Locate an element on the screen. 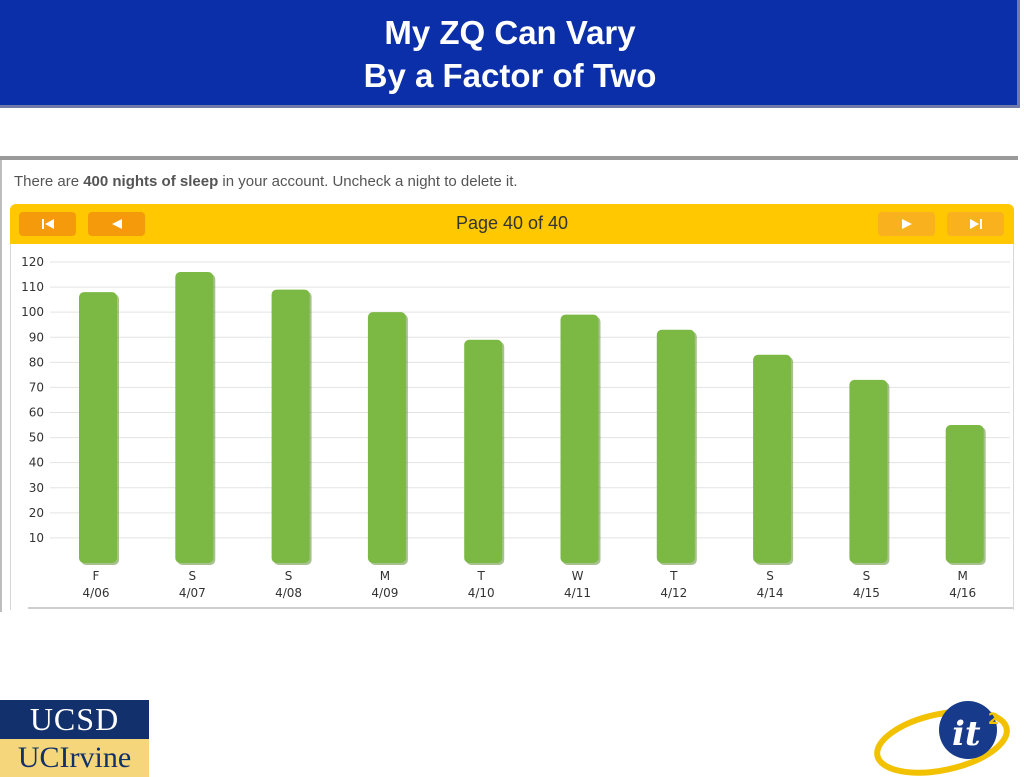 This screenshot has width=1024, height=777. page-indicator: Page 40 of 40 is located at coordinates (512, 223).